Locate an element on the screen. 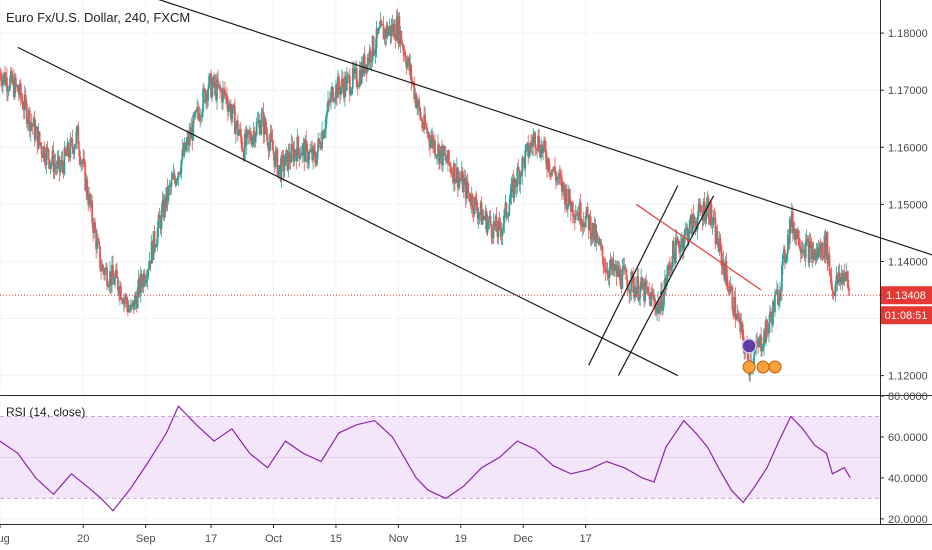 The width and height of the screenshot is (932, 550). time-tick-label: 19 is located at coordinates (461, 539).